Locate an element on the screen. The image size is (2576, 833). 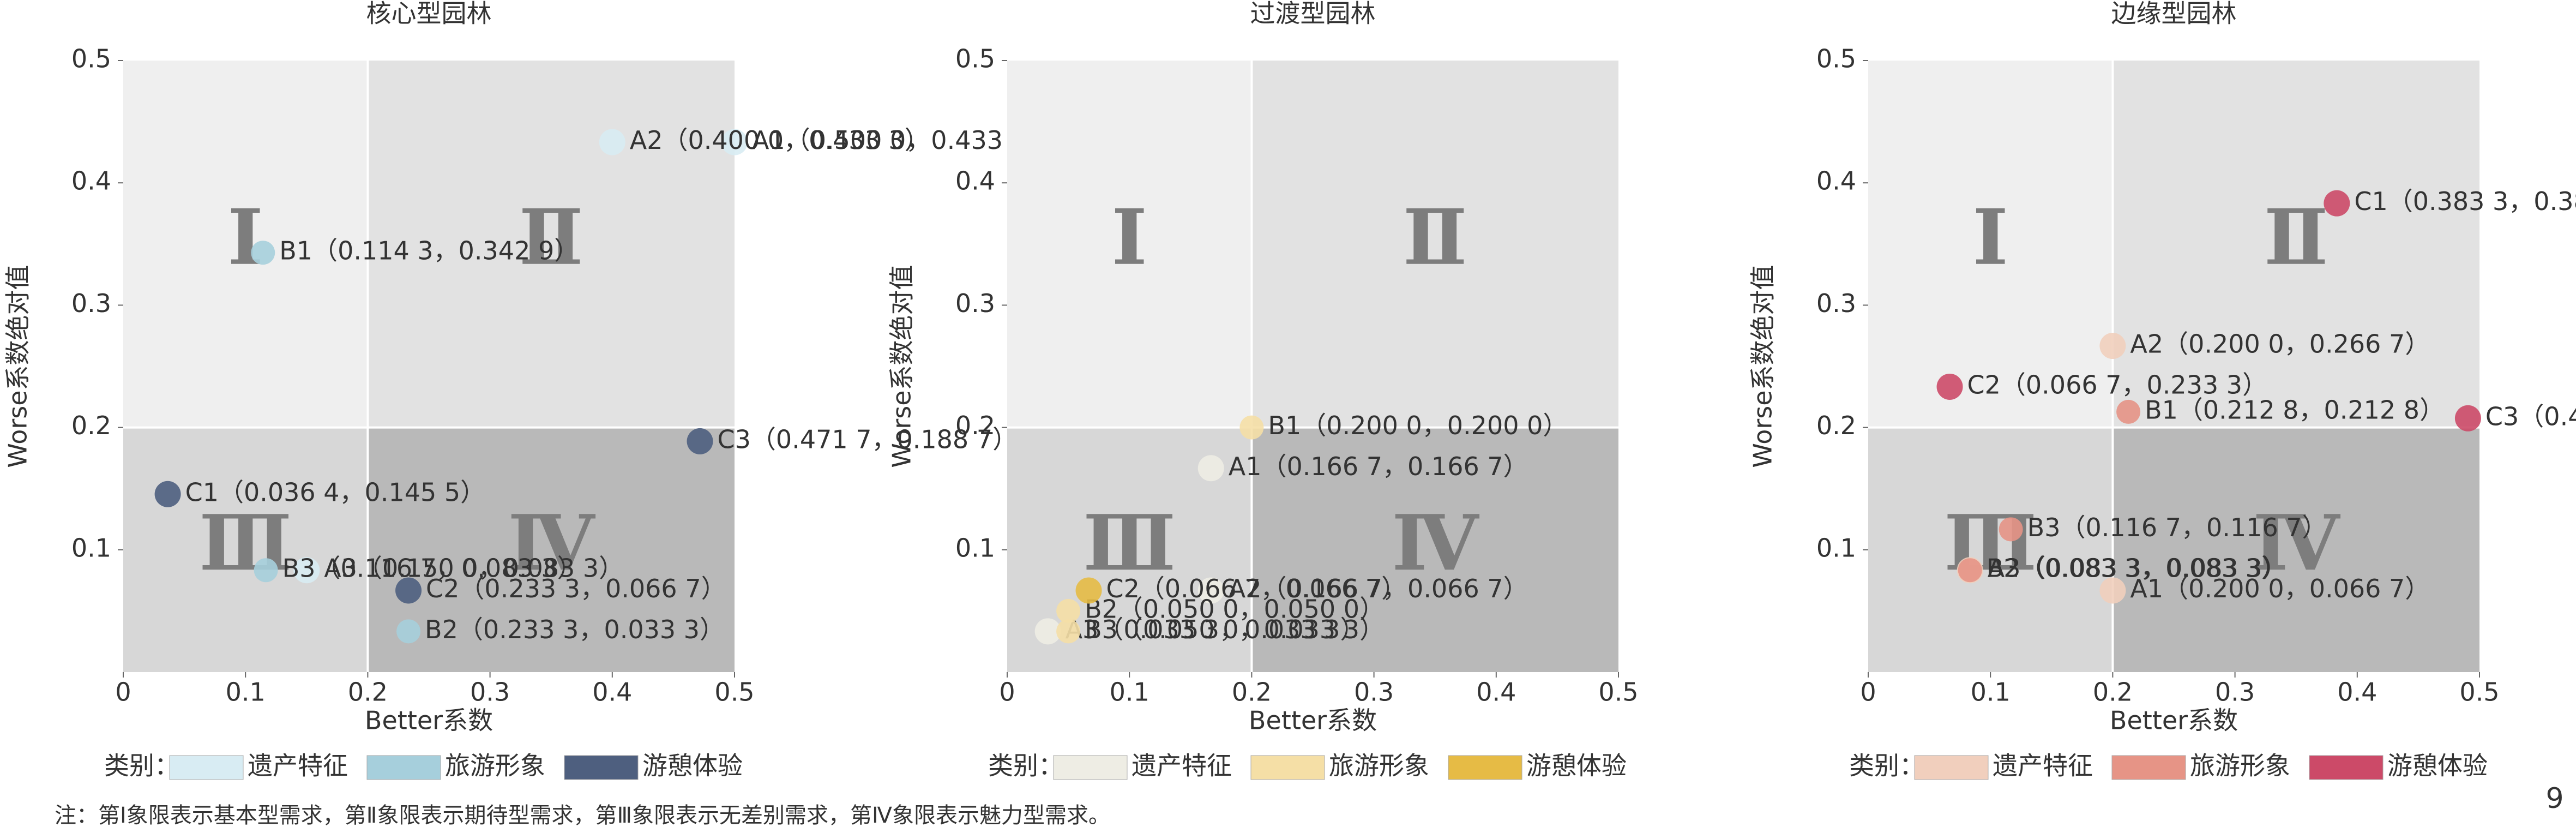
point-label: B2（0.083 3，0.083 3） is located at coordinates (2136, 568).